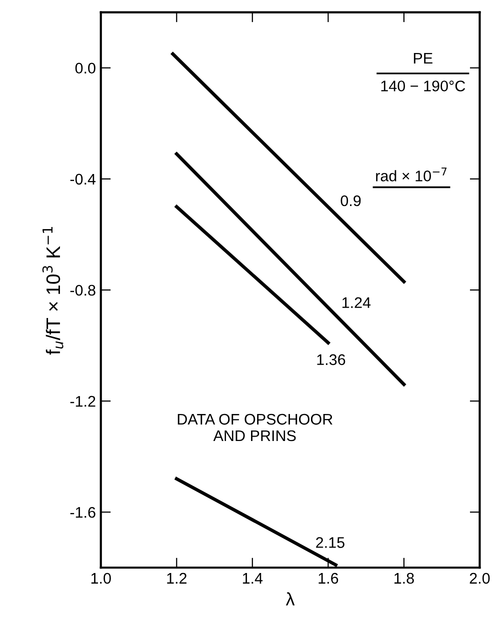 The width and height of the screenshot is (492, 617). Describe the element at coordinates (255, 428) in the screenshot. I see `annotation: DATA OF OPSCHOOR AND PRINS` at that location.